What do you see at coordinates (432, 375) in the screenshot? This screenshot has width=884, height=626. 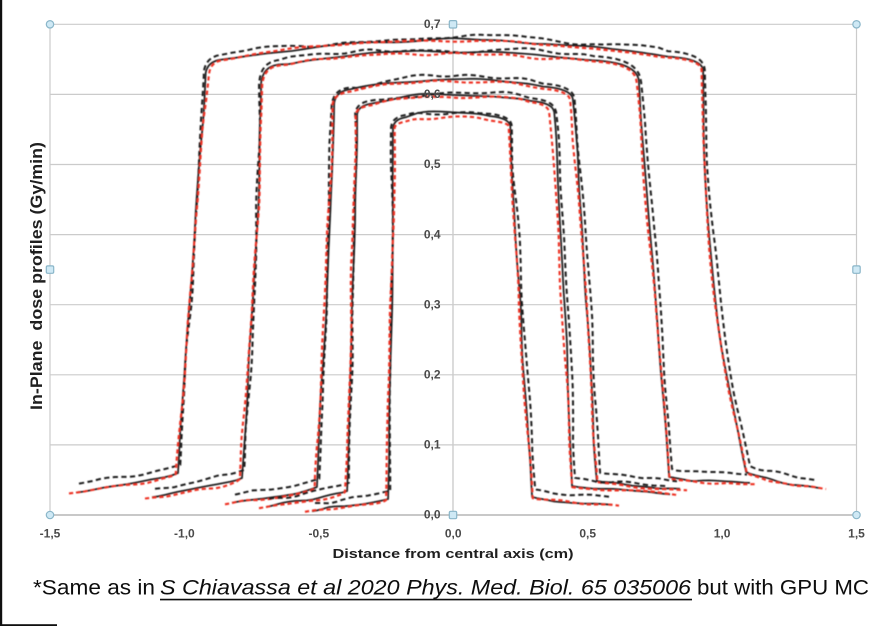 I see `svg-text: 0,2` at bounding box center [432, 375].